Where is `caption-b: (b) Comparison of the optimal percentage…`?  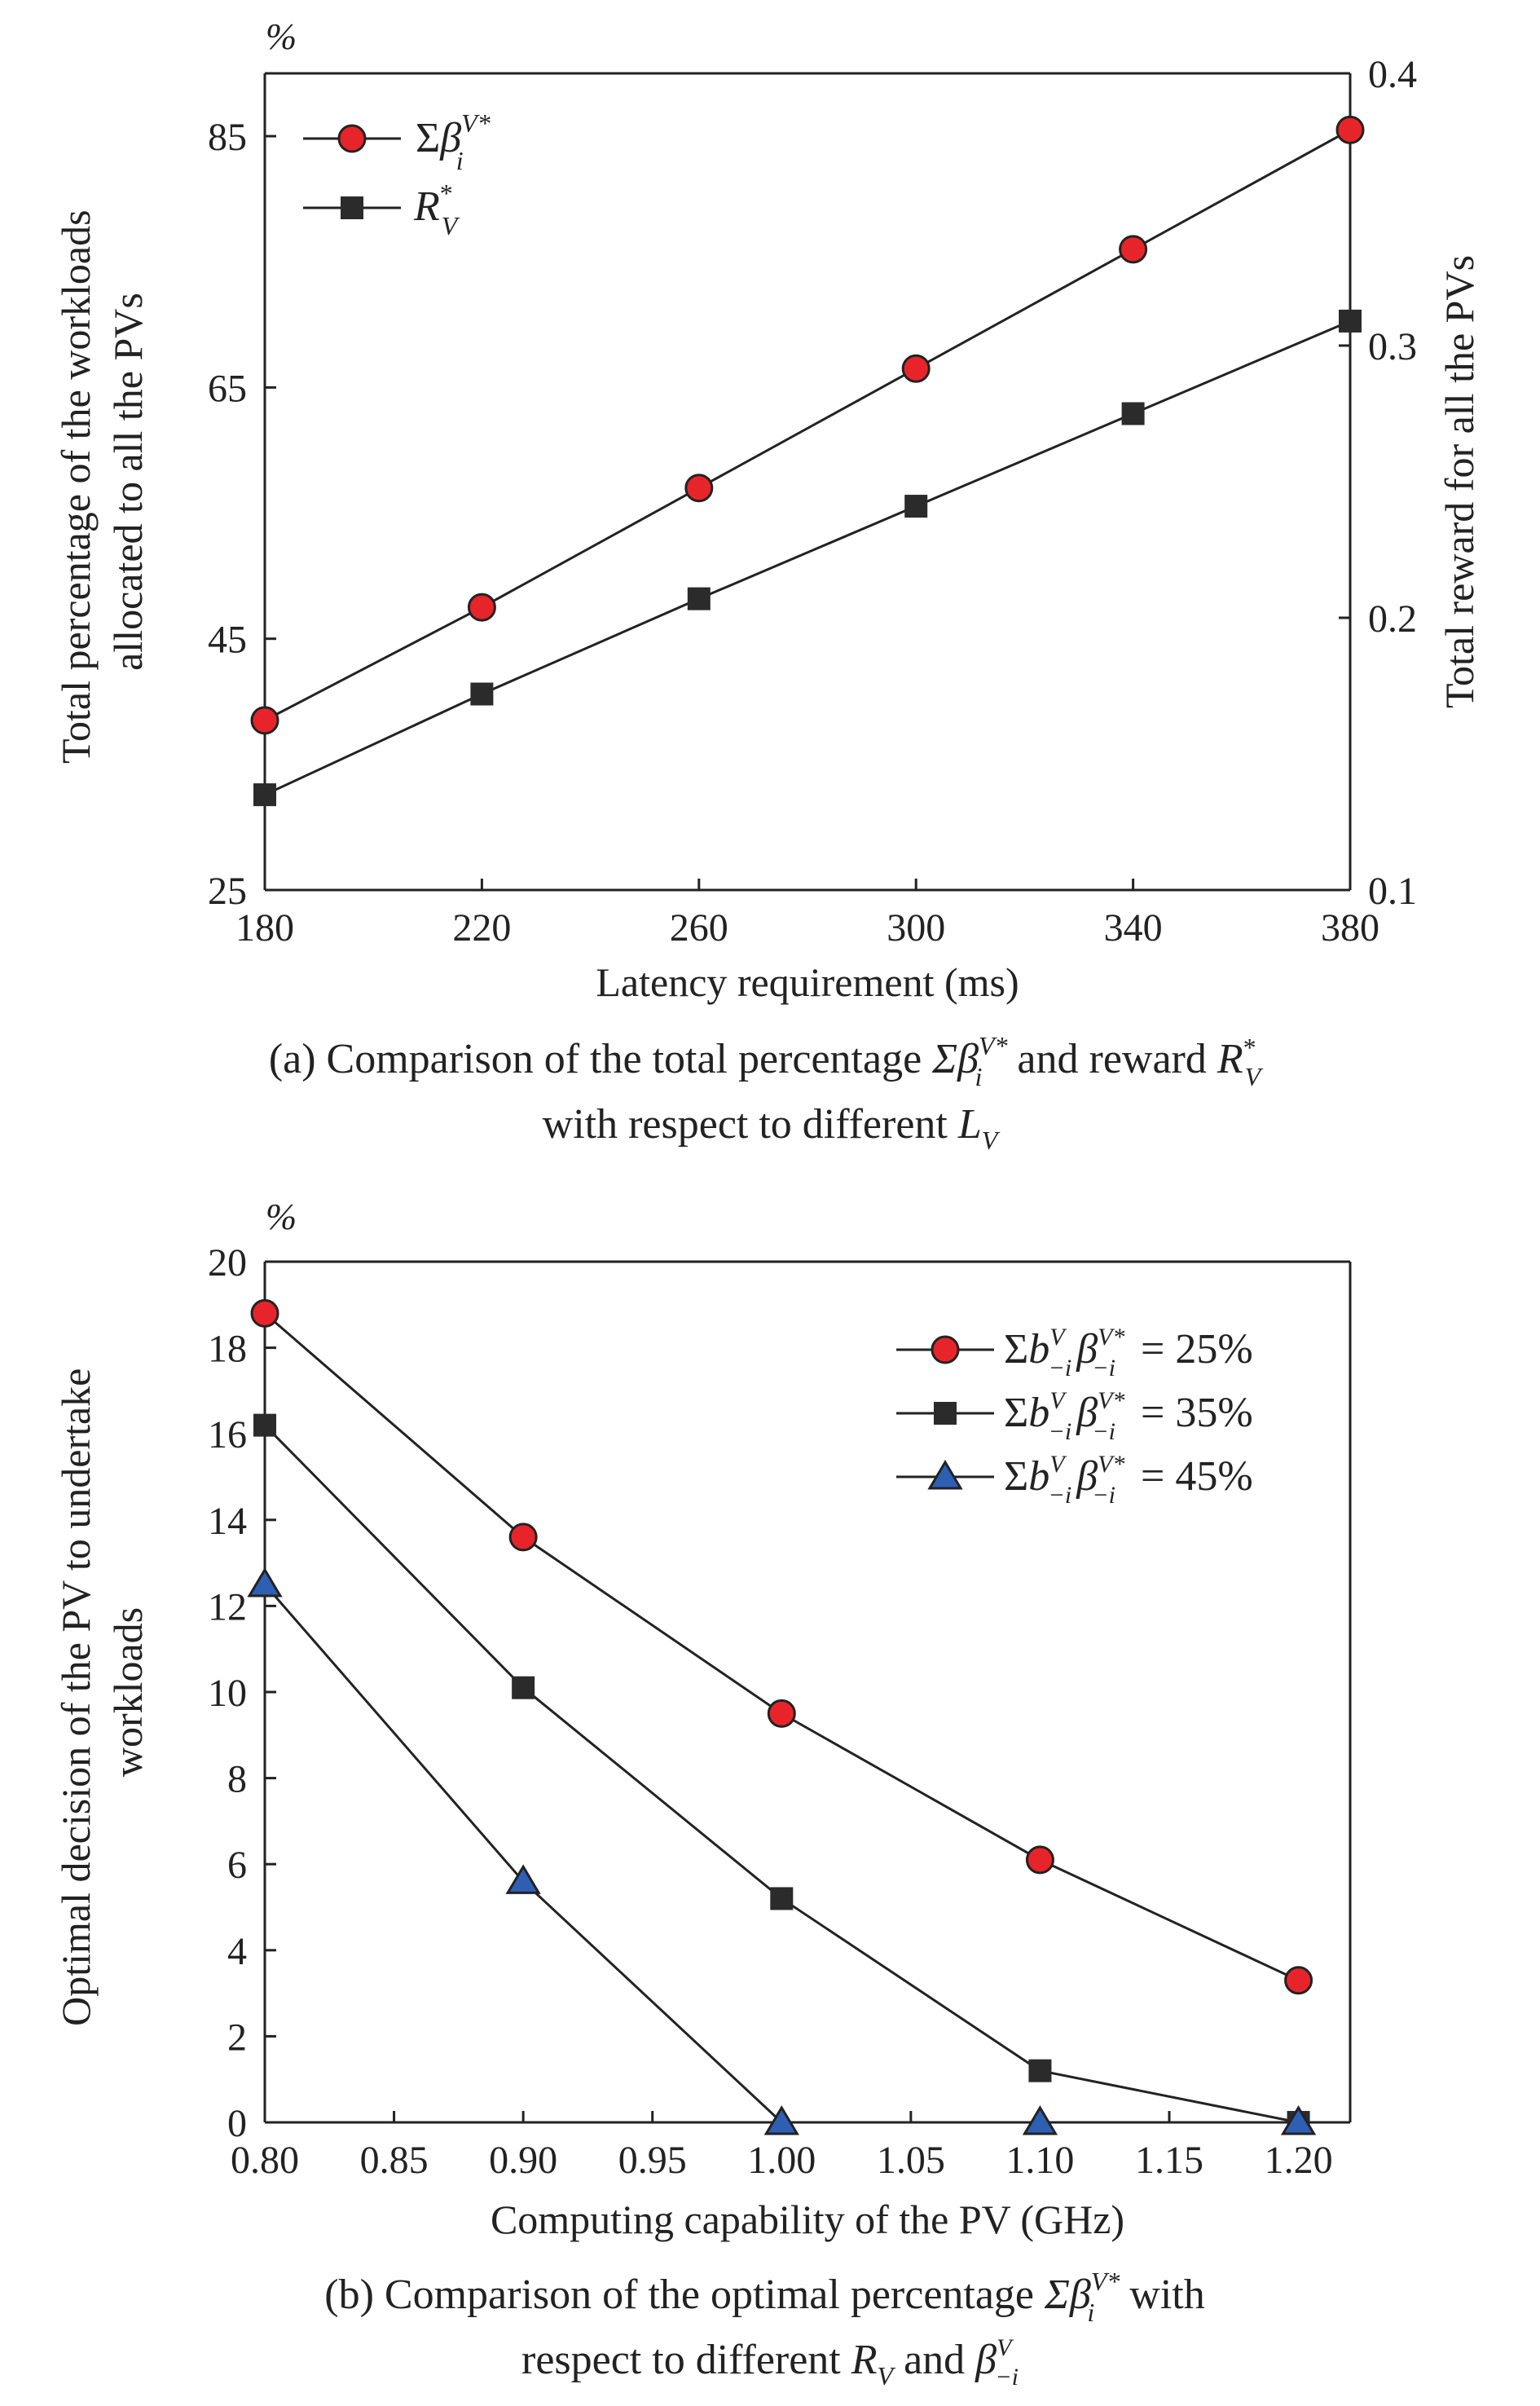
caption-b: (b) Comparison of the optimal percentage… is located at coordinates (769, 2329).